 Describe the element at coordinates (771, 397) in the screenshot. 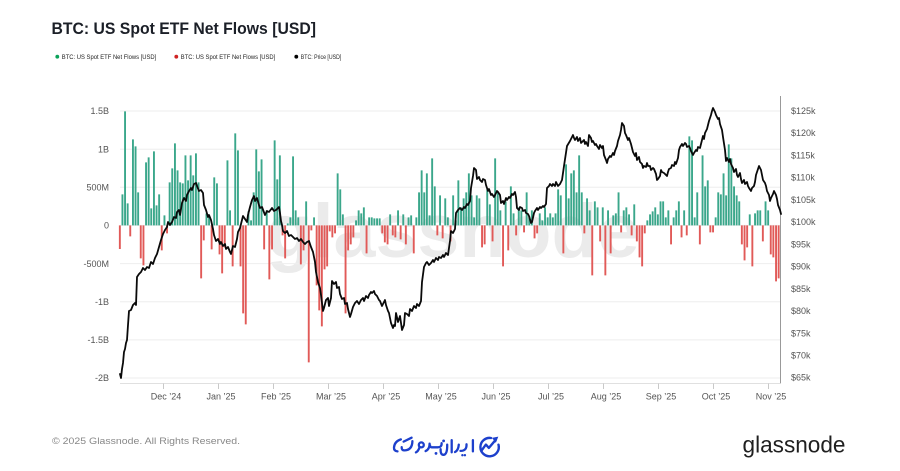

I see `svg-text: Nov ’25` at that location.